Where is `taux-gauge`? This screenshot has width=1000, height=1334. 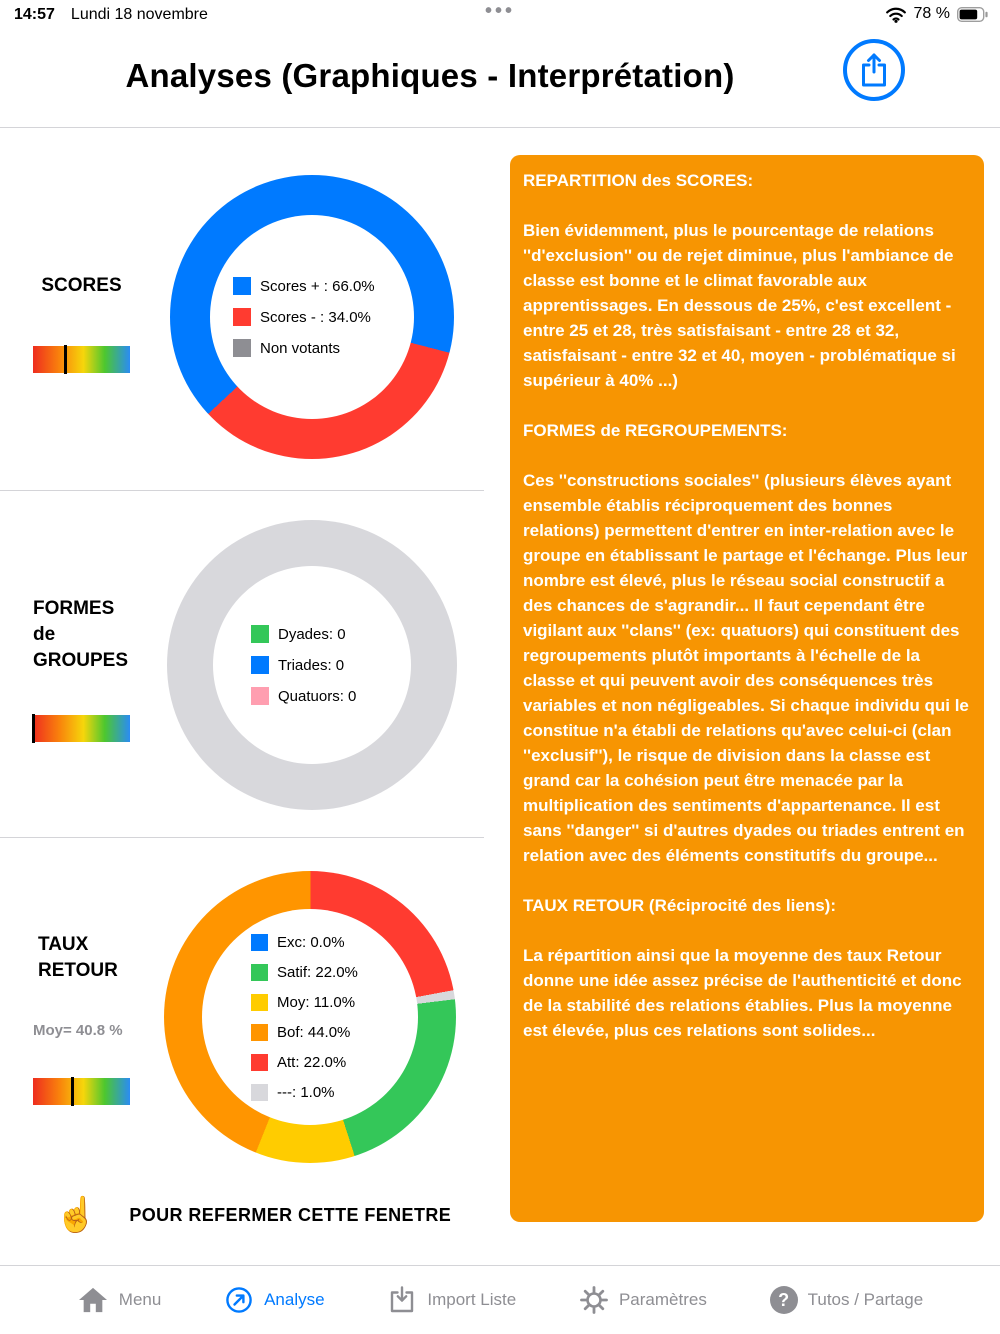 taux-gauge is located at coordinates (81, 1091).